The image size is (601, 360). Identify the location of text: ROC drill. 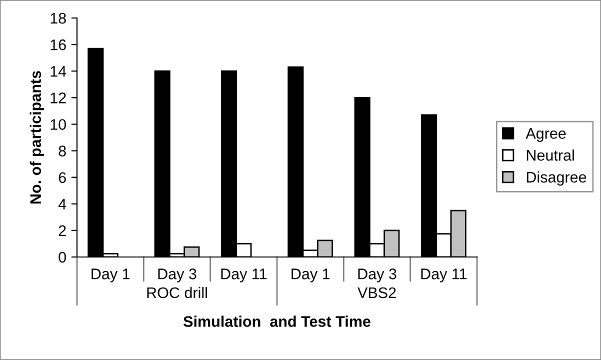
(177, 292).